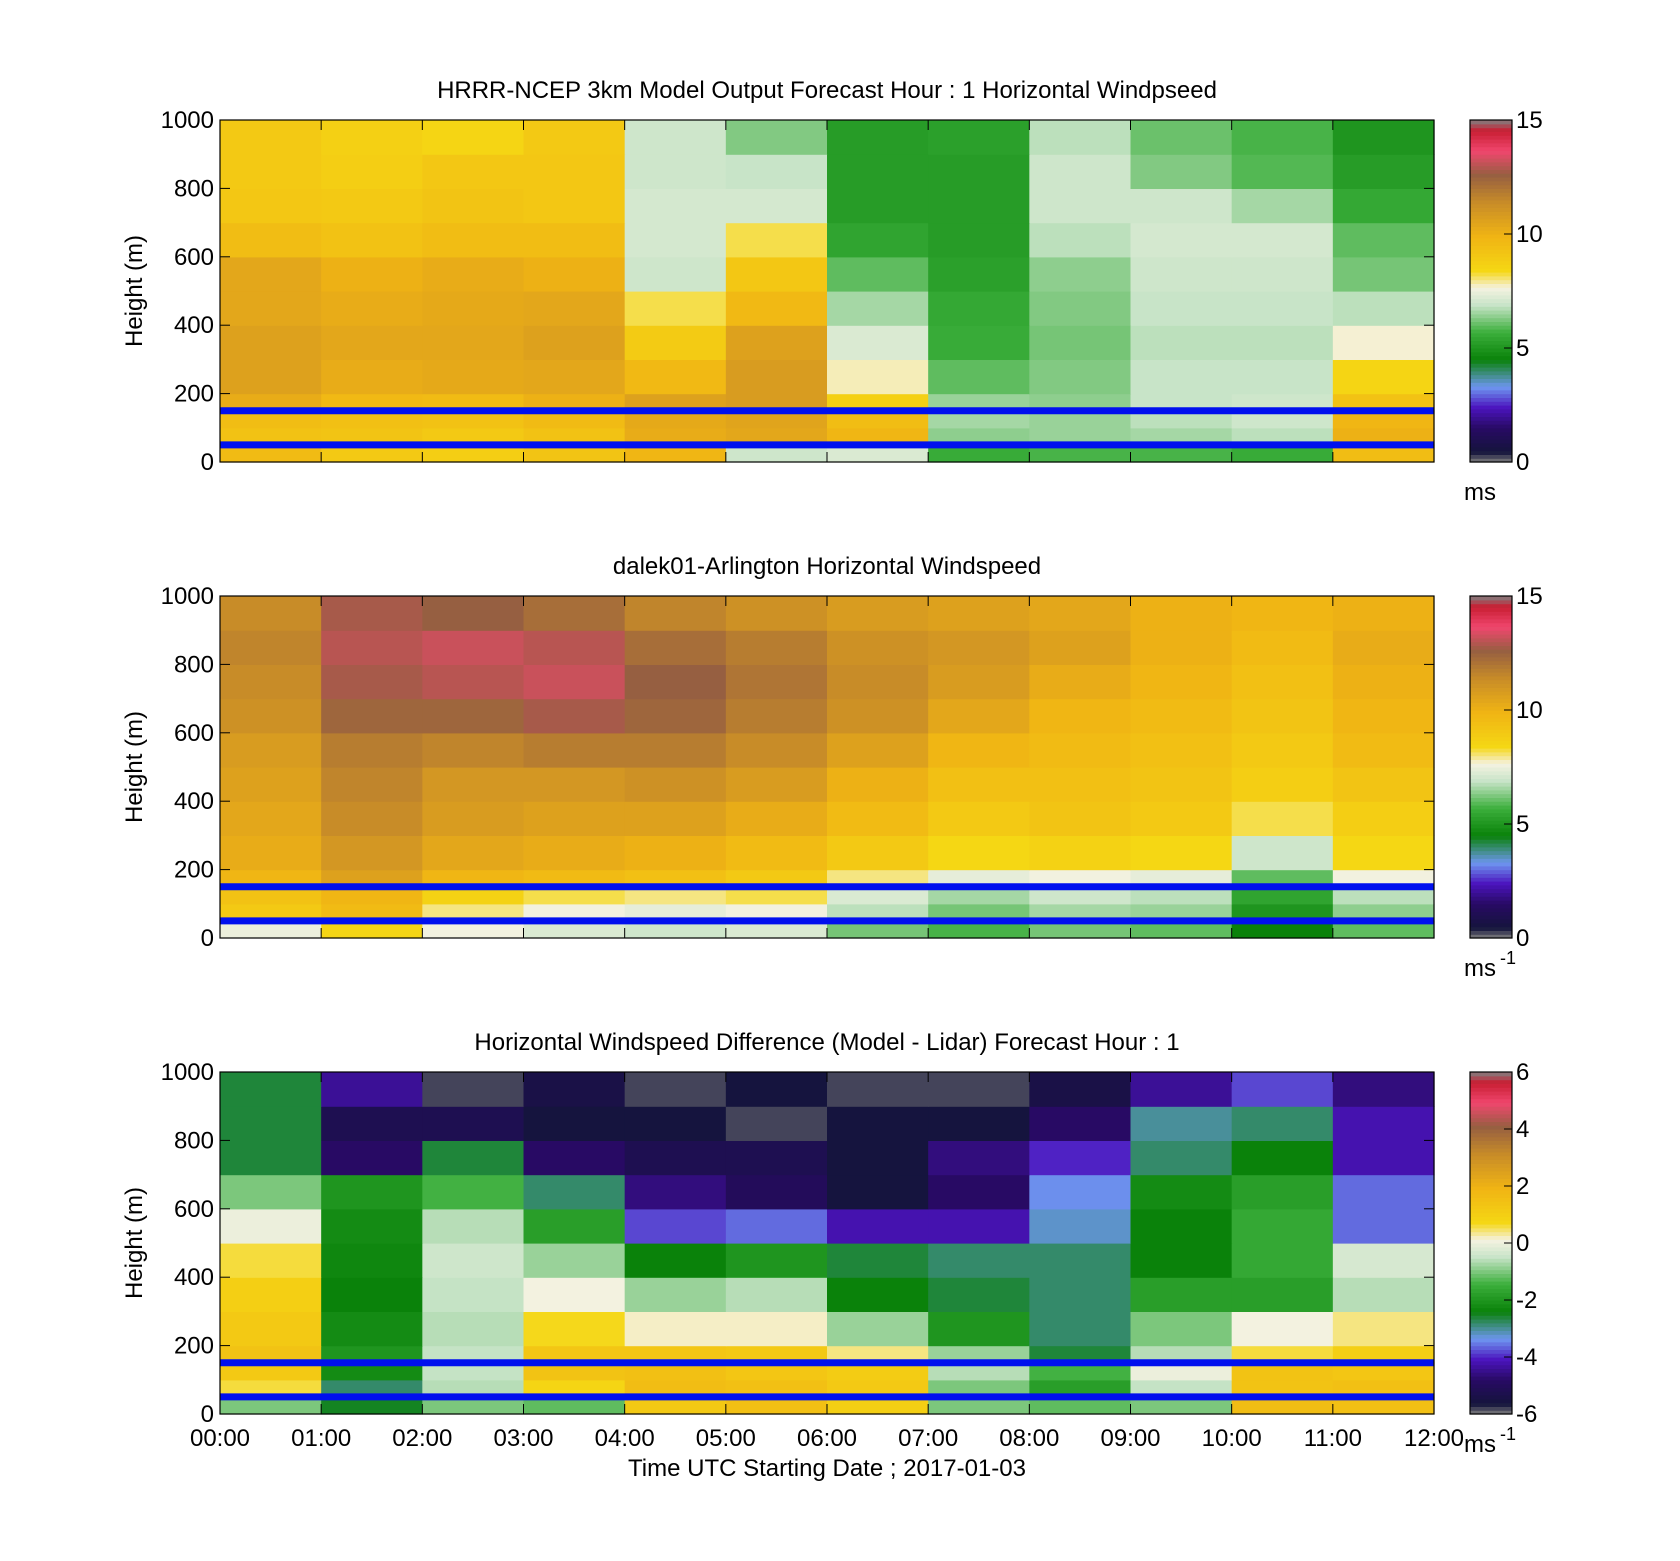 This screenshot has height=1561, width=1680. Describe the element at coordinates (207, 938) in the screenshot. I see `y-tick-label: 0` at that location.